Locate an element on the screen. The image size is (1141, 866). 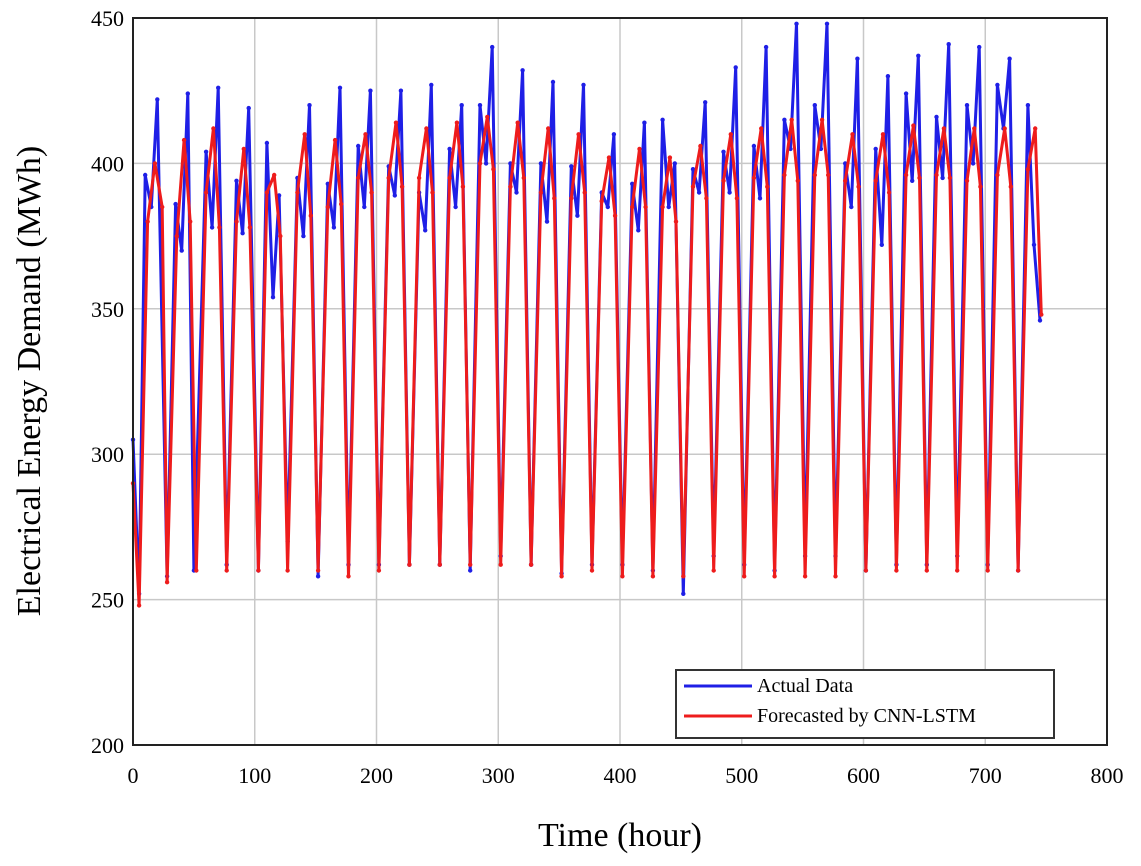
y-axis-title: Electrical Energy Demand (MWh) is located at coordinates (29, 381).